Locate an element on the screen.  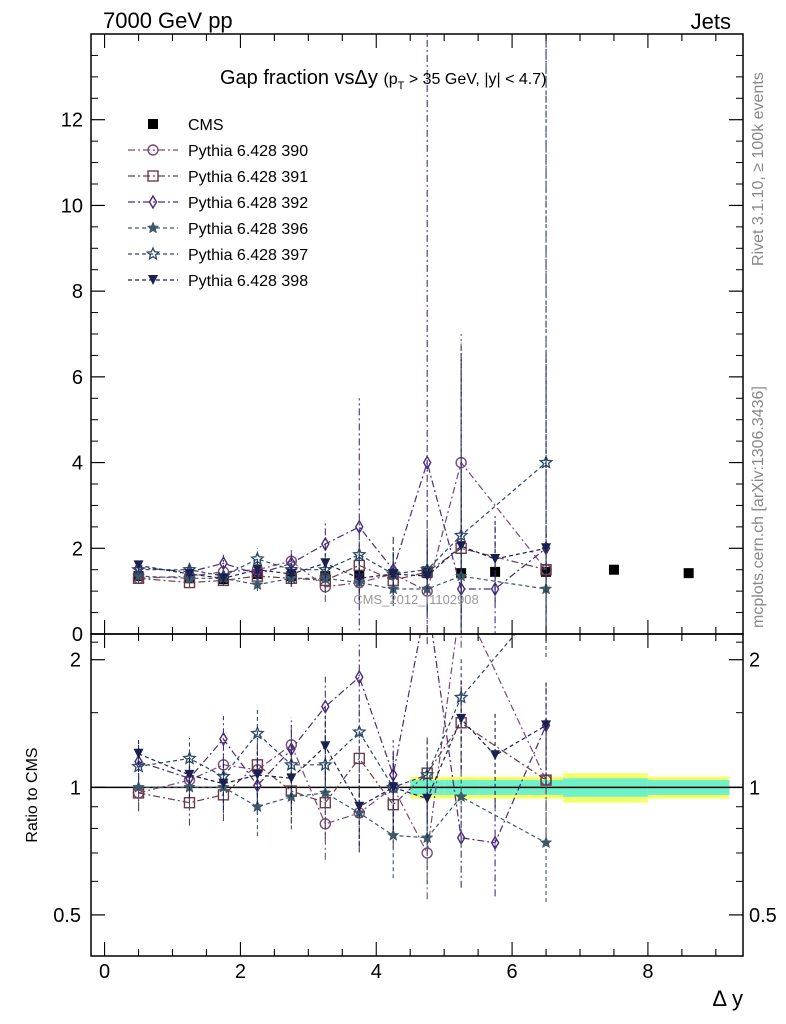
main-y-tick-label: 6 is located at coordinates (77, 378).